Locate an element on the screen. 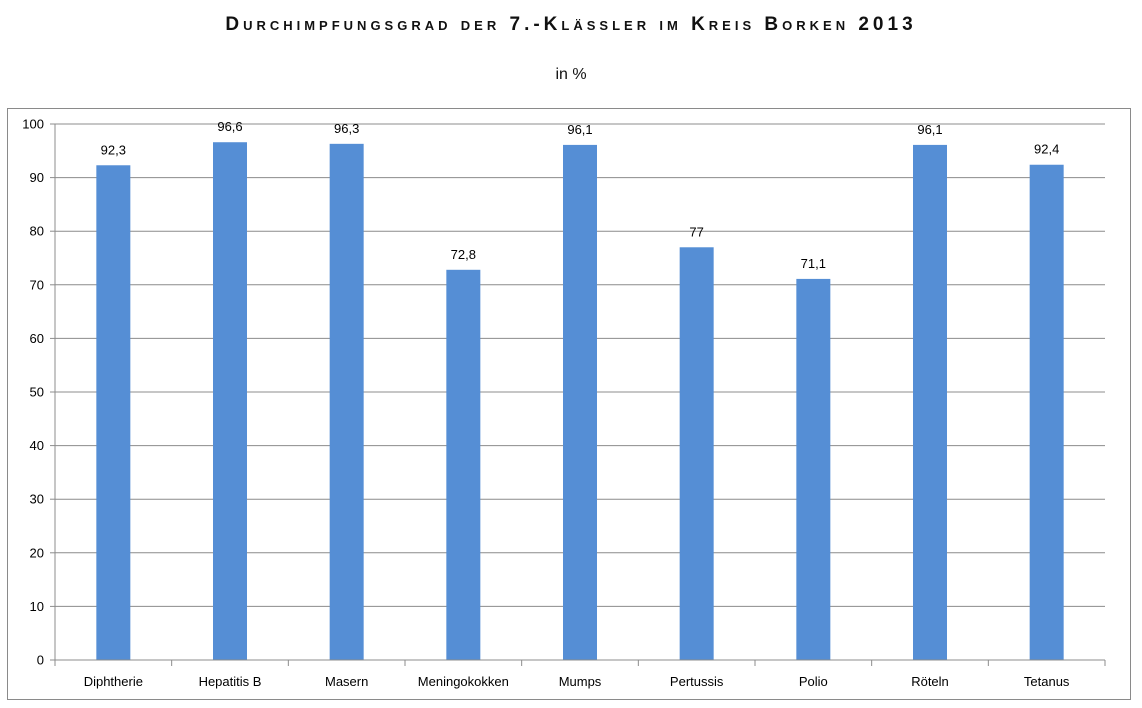  x-tick-label: Hepatitis B is located at coordinates (230, 681).